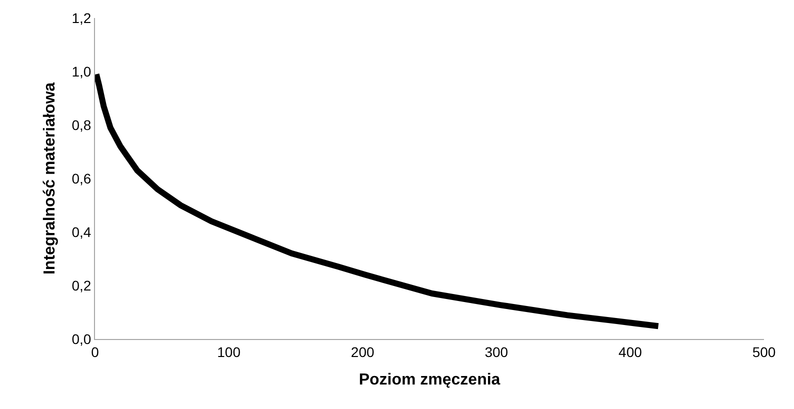  What do you see at coordinates (362, 352) in the screenshot?
I see `x-tick-label: 200` at bounding box center [362, 352].